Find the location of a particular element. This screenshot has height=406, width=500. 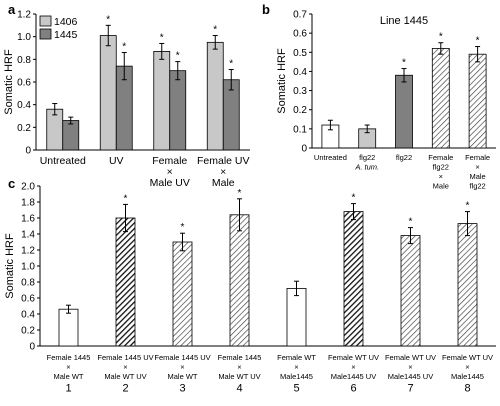

x-category-label: Male1445 is located at coordinates (296, 376).